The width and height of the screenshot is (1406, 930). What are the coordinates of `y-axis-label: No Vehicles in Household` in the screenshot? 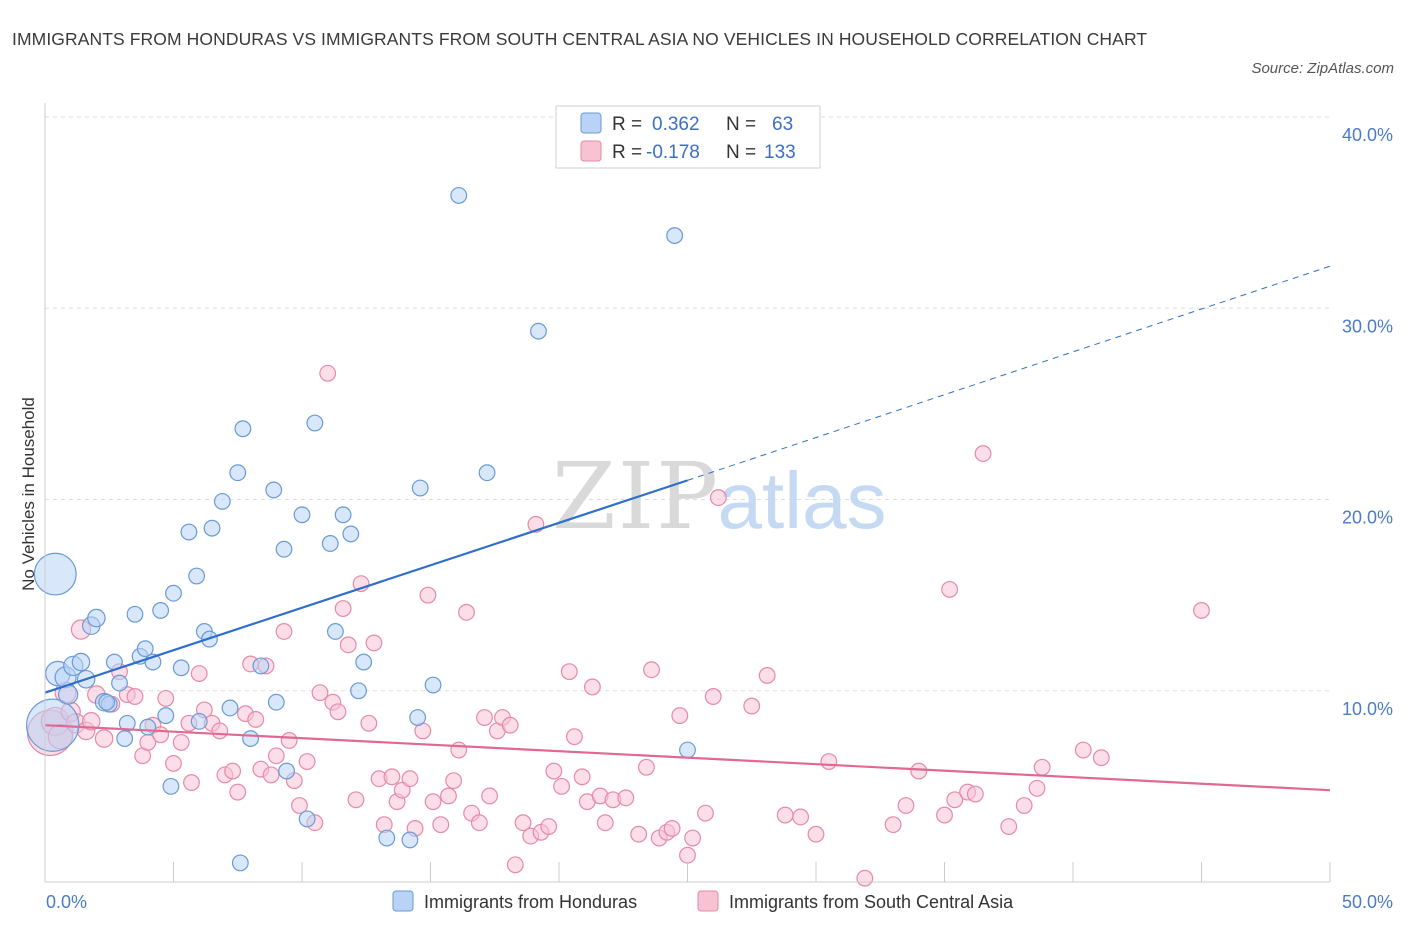 It's located at (28, 494).